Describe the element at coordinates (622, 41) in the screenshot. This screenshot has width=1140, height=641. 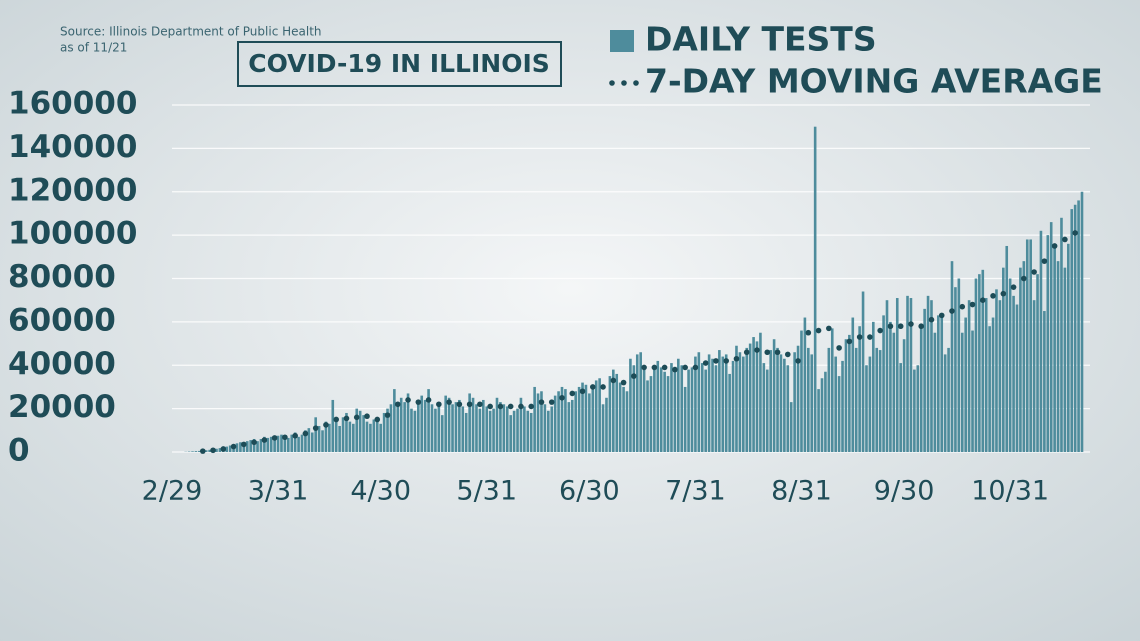
I see `legend-swatch` at that location.